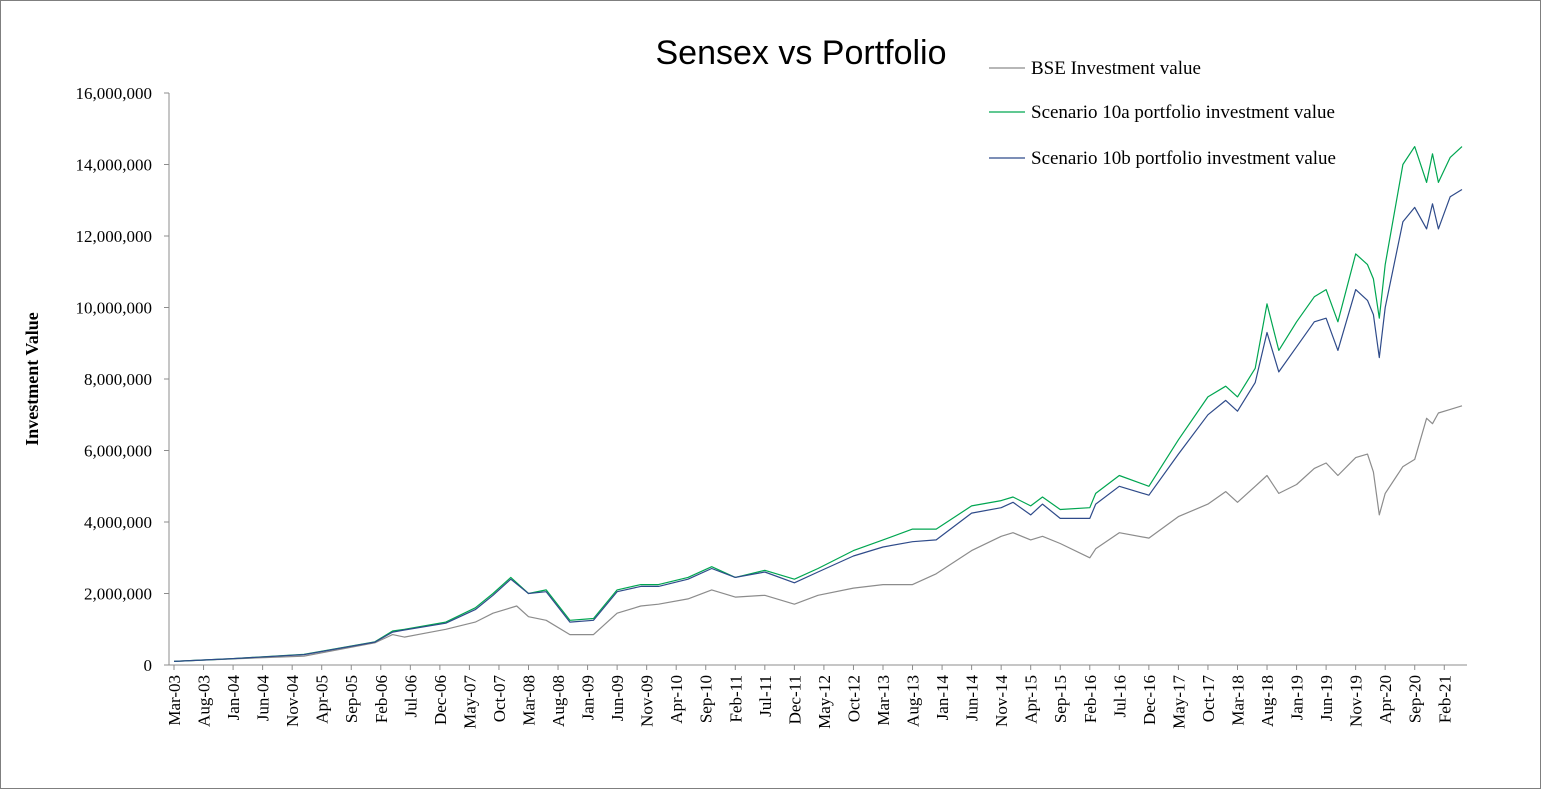 Image resolution: width=1541 pixels, height=789 pixels. What do you see at coordinates (794, 699) in the screenshot?
I see `x-tick-label: Dec-11` at bounding box center [794, 699].